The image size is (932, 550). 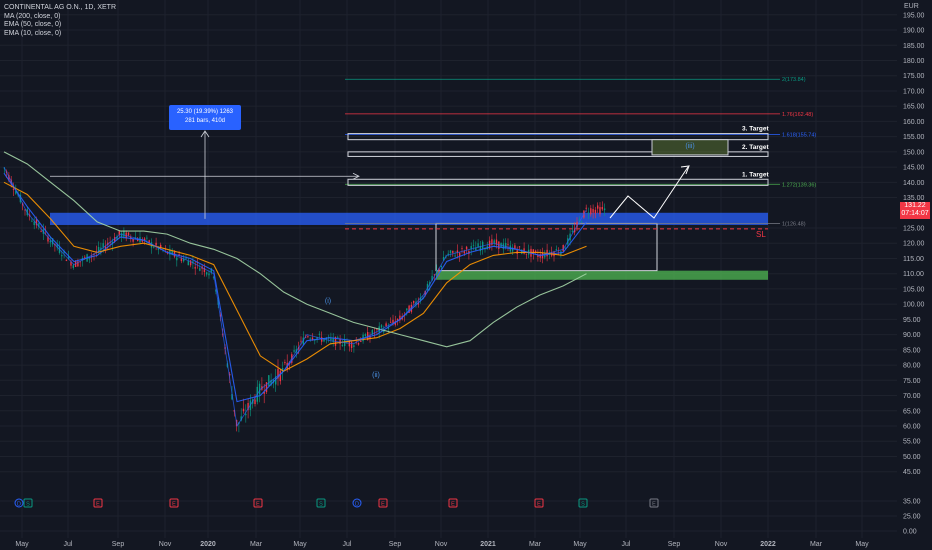 What do you see at coordinates (915, 210) in the screenshot?
I see `last-price-badge: 131.22 07:14:07` at bounding box center [915, 210].